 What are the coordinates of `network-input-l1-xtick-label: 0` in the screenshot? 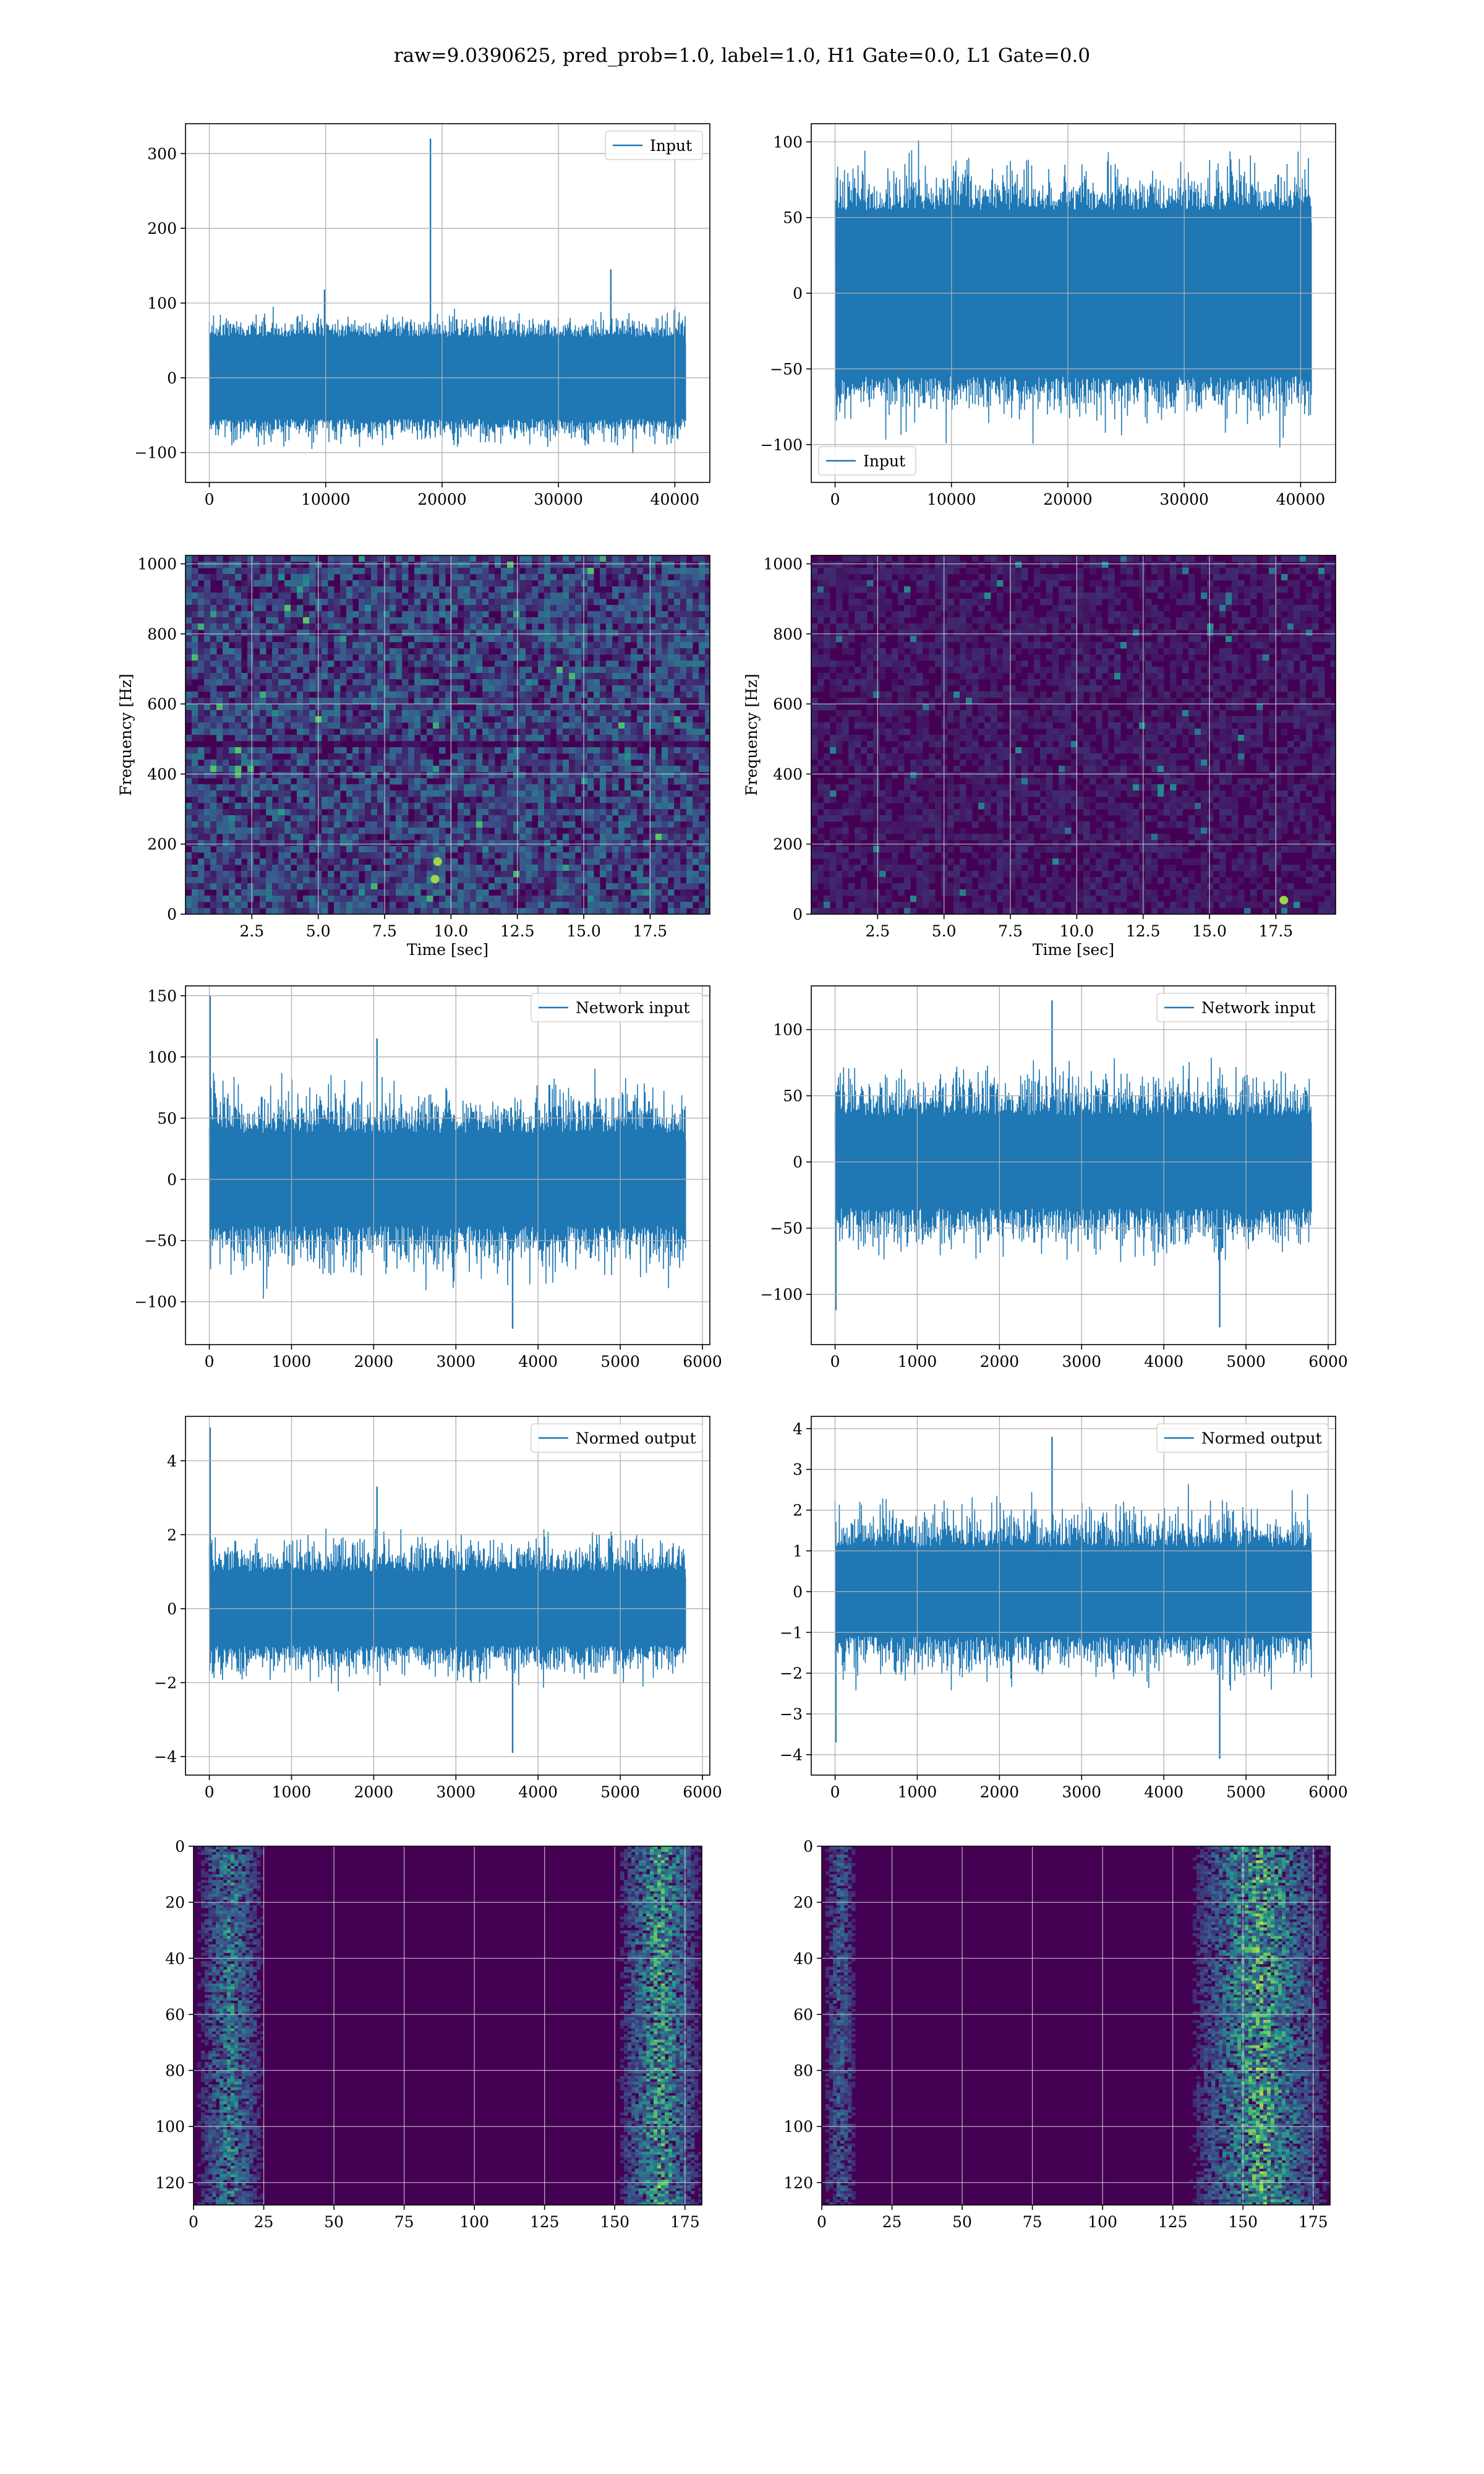 It's located at (835, 1362).